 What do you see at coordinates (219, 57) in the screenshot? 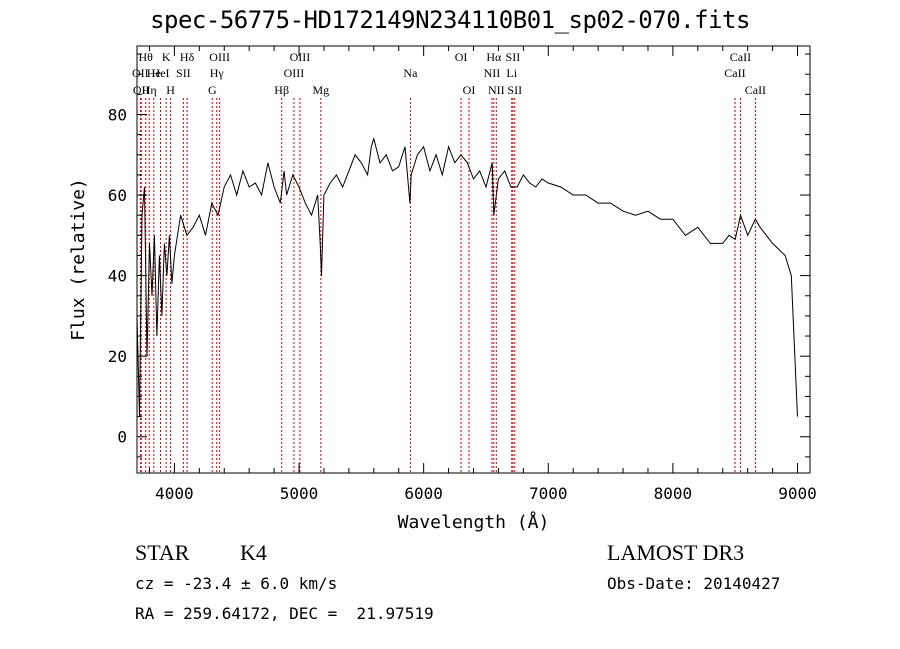
I see `line-marker-label-12: OIII` at bounding box center [219, 57].